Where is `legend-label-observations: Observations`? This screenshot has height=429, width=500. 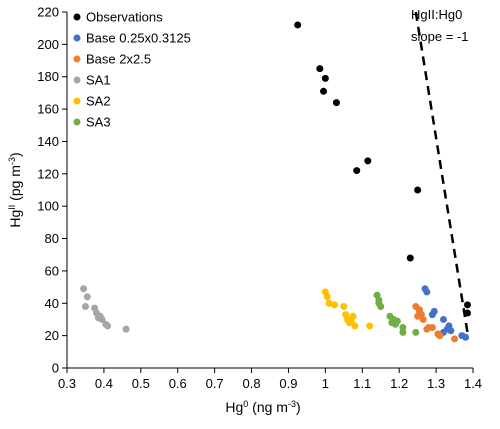
legend-label-observations: Observations is located at coordinates (124, 17).